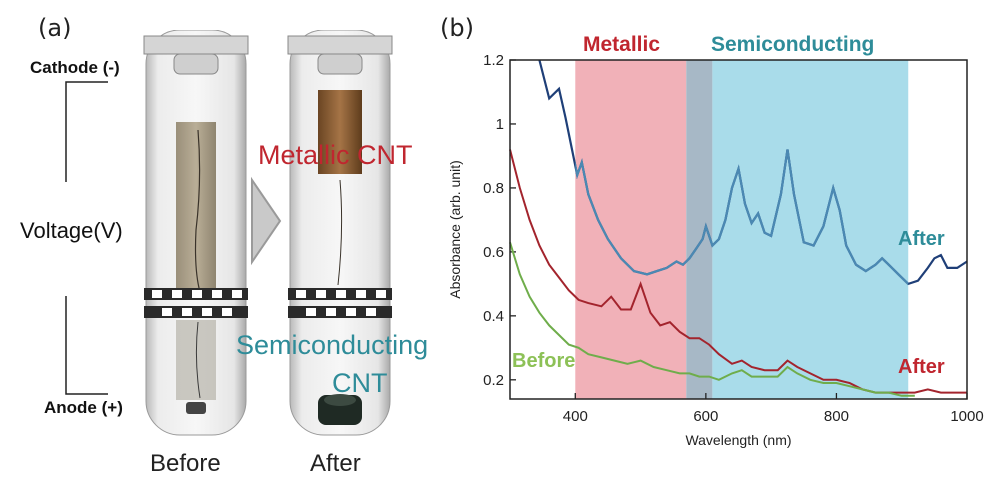  Describe the element at coordinates (738, 440) in the screenshot. I see `x-axis-label: Wavelength (nm)` at that location.